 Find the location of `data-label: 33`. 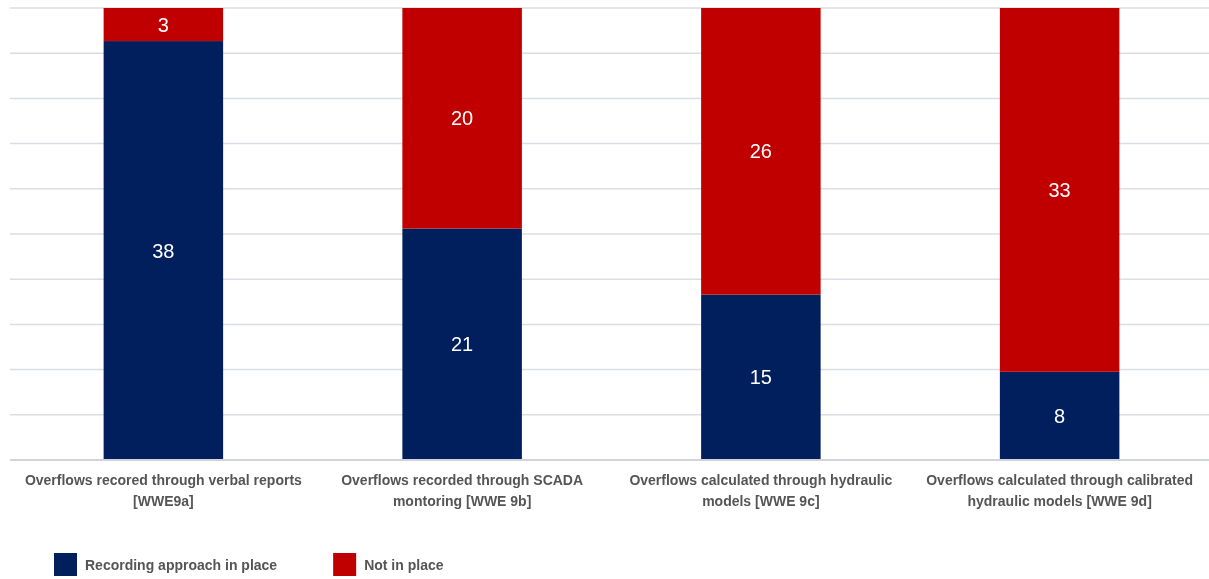

data-label: 33 is located at coordinates (1059, 189).